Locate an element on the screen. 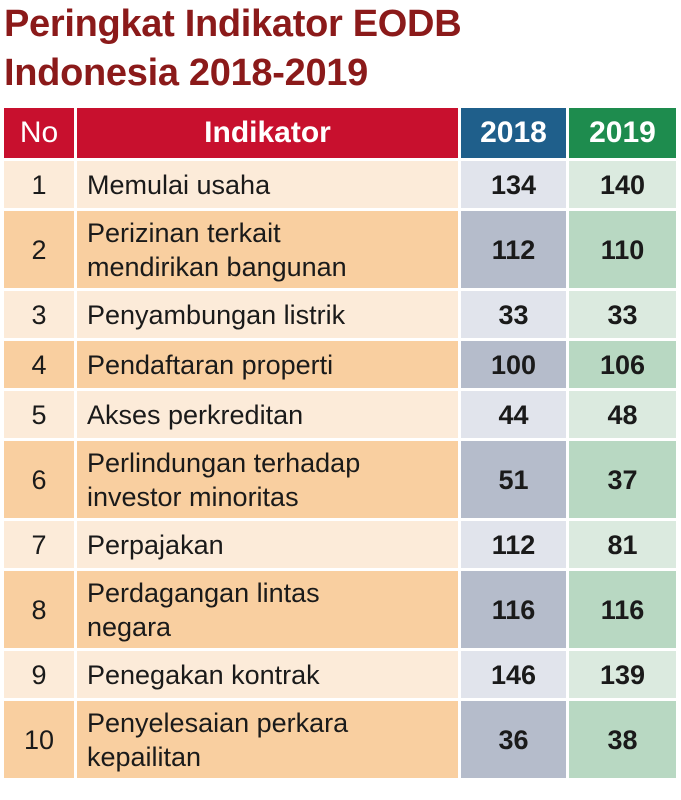 The height and width of the screenshot is (800, 681). indikator-line-1: Penyambungan listrik is located at coordinates (216, 314).